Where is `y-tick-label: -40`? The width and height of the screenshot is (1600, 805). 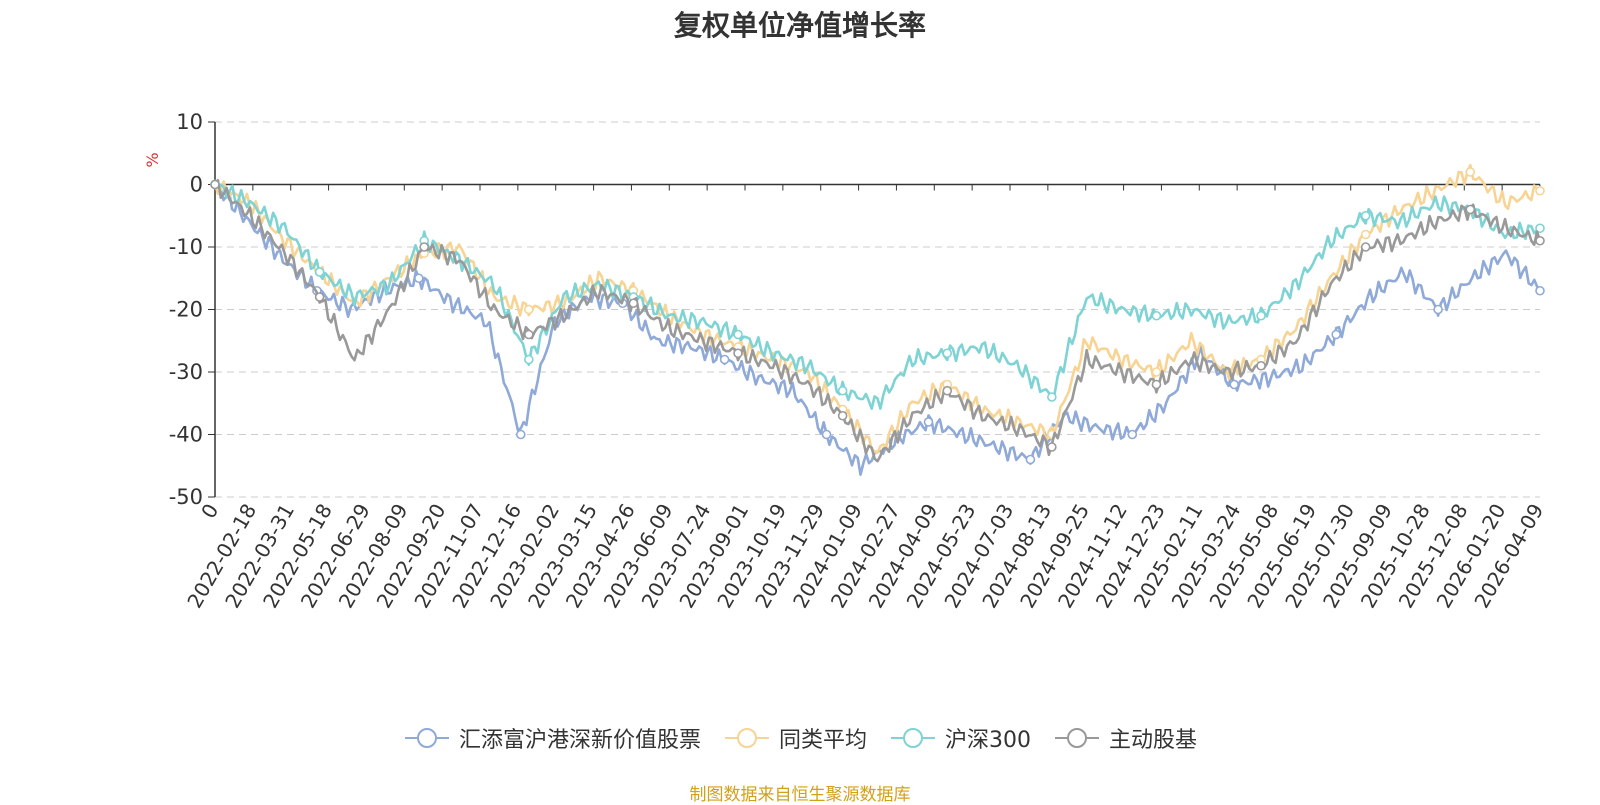
y-tick-label: -40 is located at coordinates (186, 435).